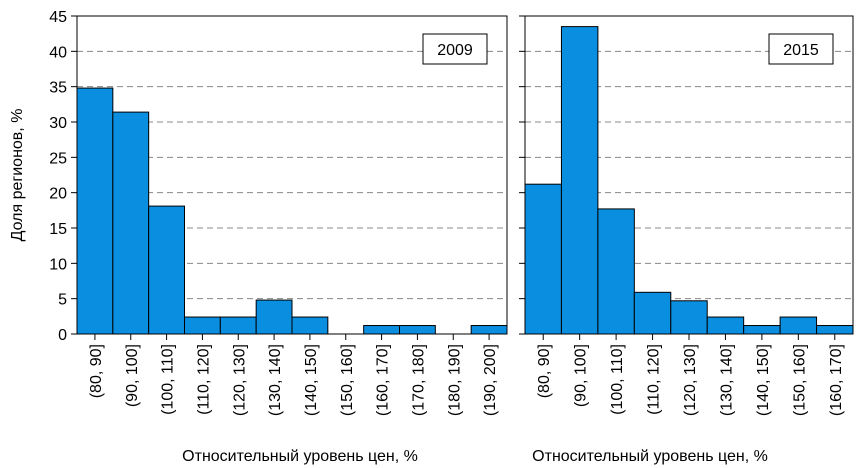 The width and height of the screenshot is (856, 468). Describe the element at coordinates (62, 335) in the screenshot. I see `y-tick-label: 0` at that location.